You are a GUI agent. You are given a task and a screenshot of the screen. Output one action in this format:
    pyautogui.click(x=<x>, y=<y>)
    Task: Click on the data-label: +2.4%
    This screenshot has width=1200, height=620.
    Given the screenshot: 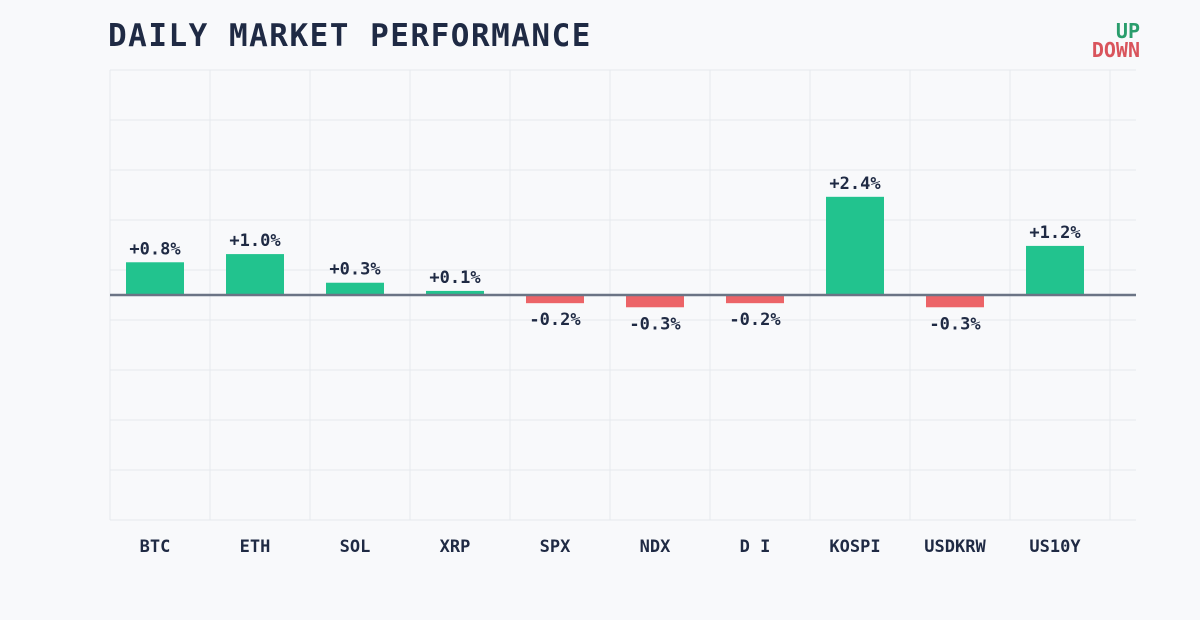 What is the action you would take?
    pyautogui.click(x=855, y=184)
    